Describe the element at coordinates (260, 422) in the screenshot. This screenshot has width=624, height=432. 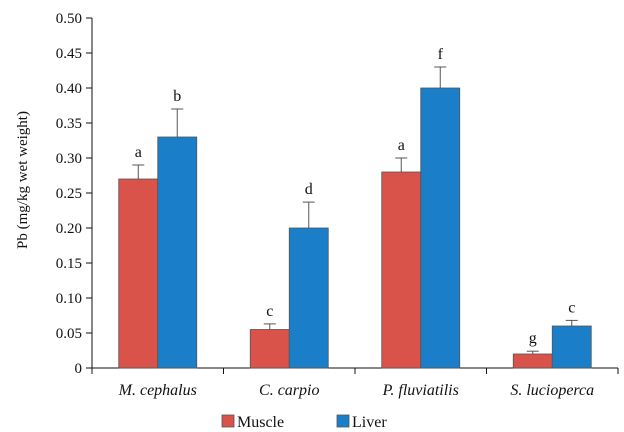
I see `legend-label-muscle: Muscle` at that location.